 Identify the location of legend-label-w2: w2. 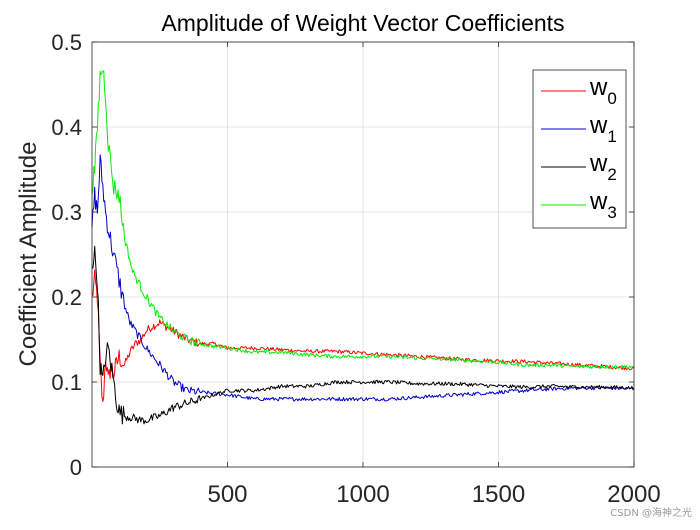
(603, 167).